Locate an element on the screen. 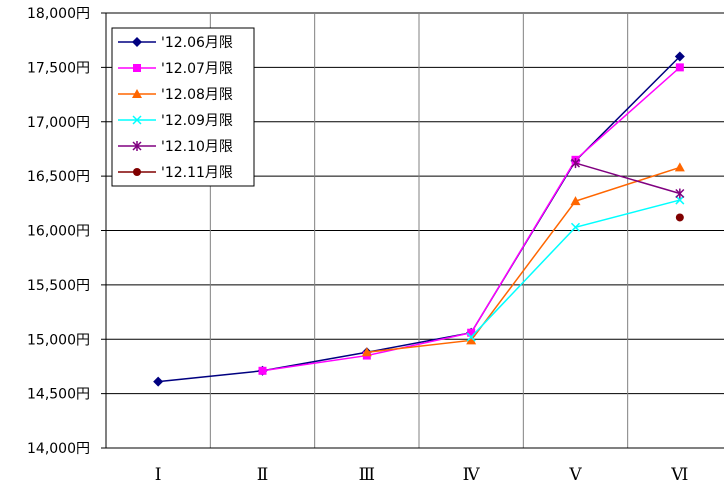 Image resolution: width=724 pixels, height=488 pixels. legend-label: '12.07月限 is located at coordinates (197, 69).